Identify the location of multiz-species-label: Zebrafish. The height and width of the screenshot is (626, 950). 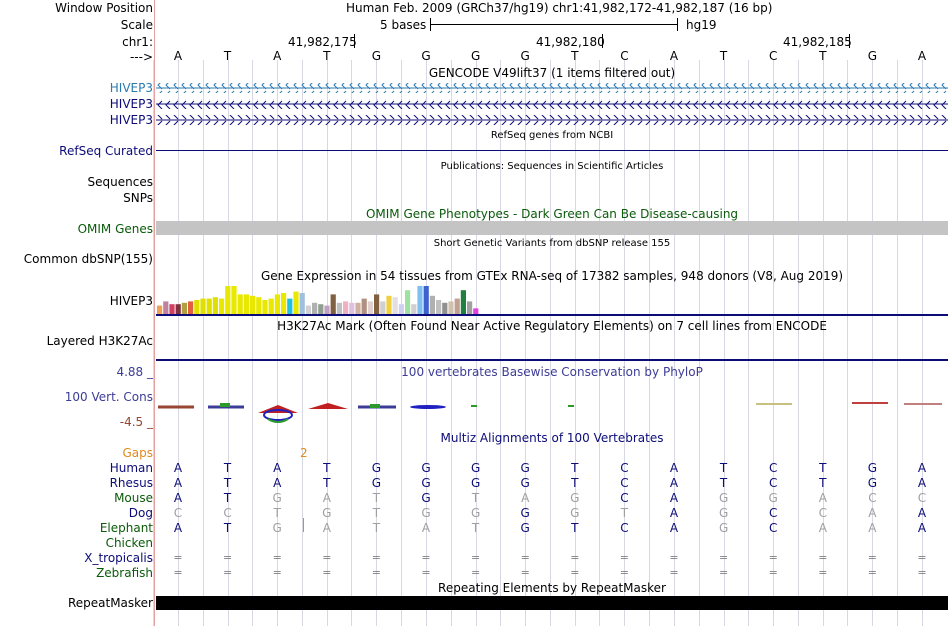
(124, 573).